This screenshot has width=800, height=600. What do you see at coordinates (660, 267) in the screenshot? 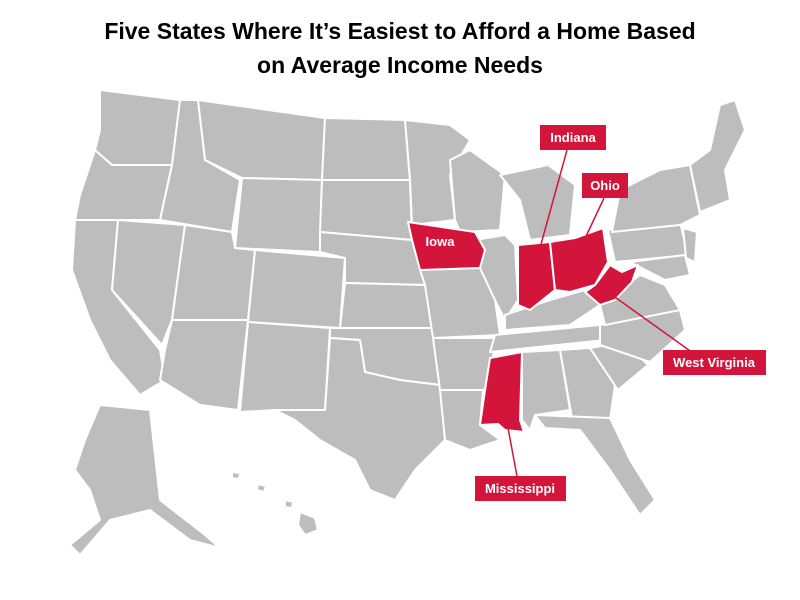
I see `state-maryland` at bounding box center [660, 267].